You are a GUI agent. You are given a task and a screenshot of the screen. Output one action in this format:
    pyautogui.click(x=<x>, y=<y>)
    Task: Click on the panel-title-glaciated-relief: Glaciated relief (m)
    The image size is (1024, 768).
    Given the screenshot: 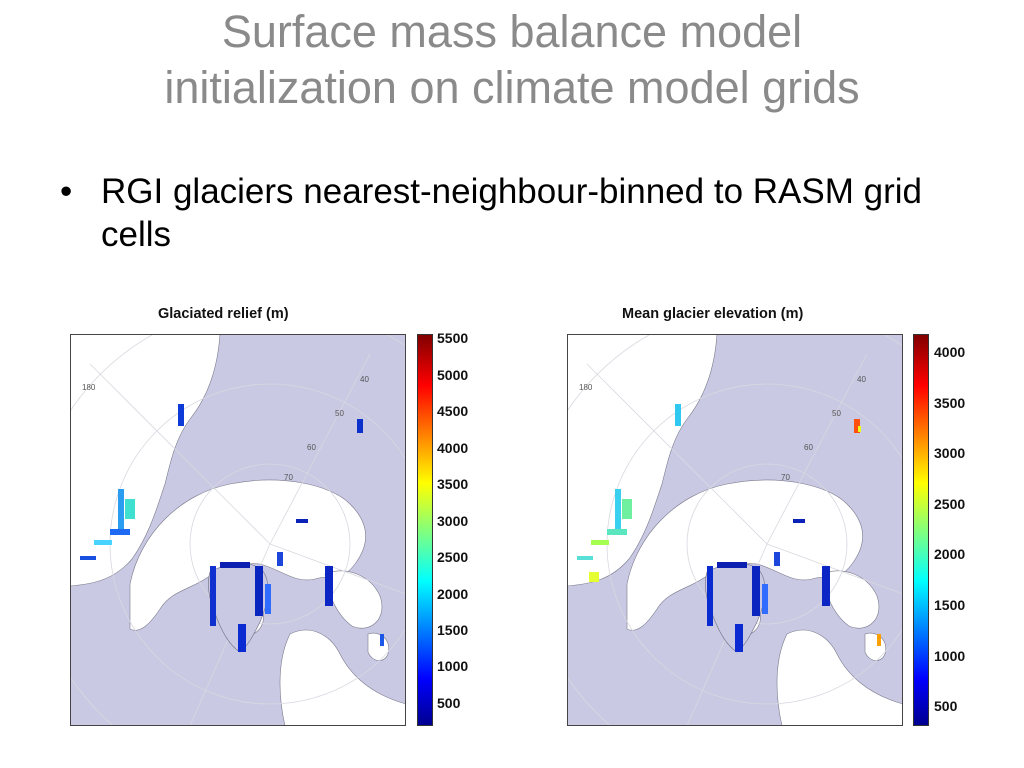 What is the action you would take?
    pyautogui.click(x=223, y=314)
    